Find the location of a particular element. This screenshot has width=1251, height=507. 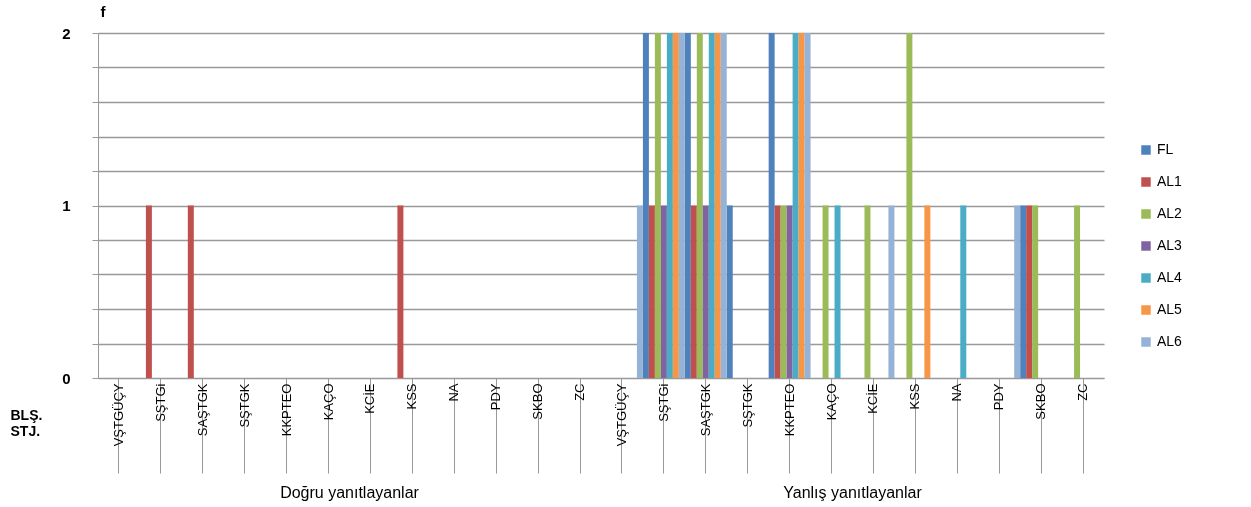

x-axis-title: BLŞ. STJ. is located at coordinates (26, 422).